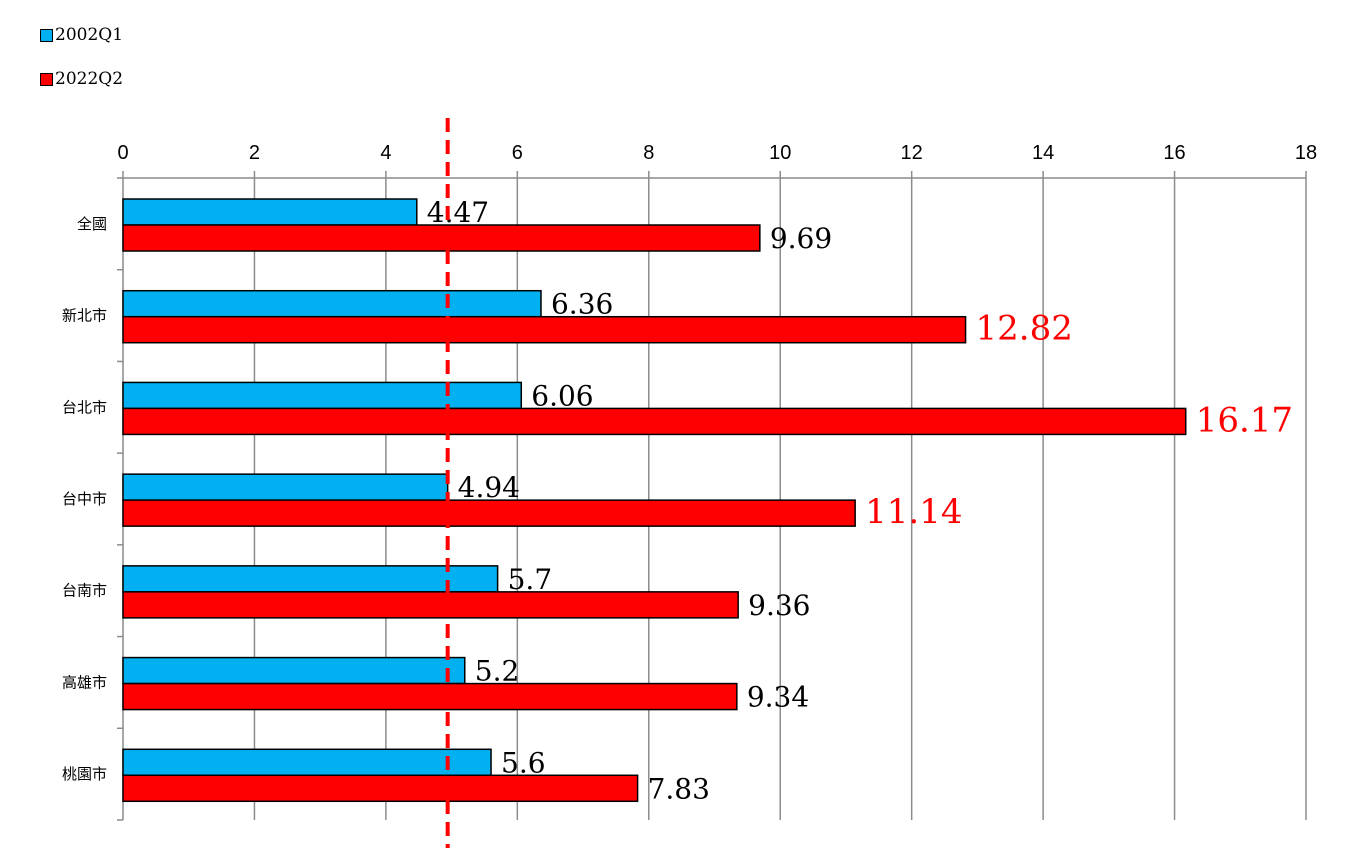 Image resolution: width=1353 pixels, height=858 pixels. Describe the element at coordinates (780, 153) in the screenshot. I see `x-tick-label: 10` at that location.